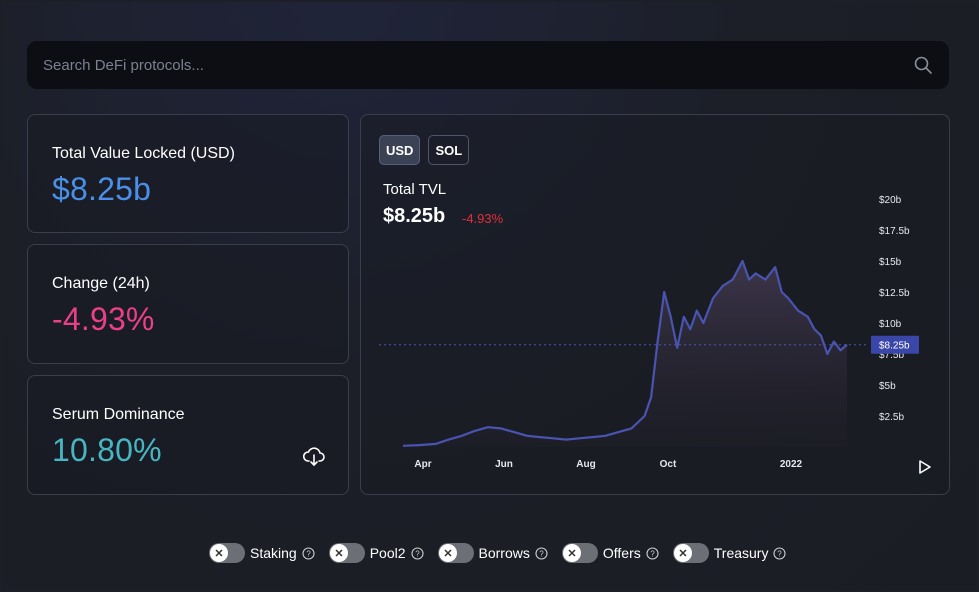 This screenshot has height=592, width=979. Describe the element at coordinates (273, 553) in the screenshot. I see `staking-label: Staking` at that location.